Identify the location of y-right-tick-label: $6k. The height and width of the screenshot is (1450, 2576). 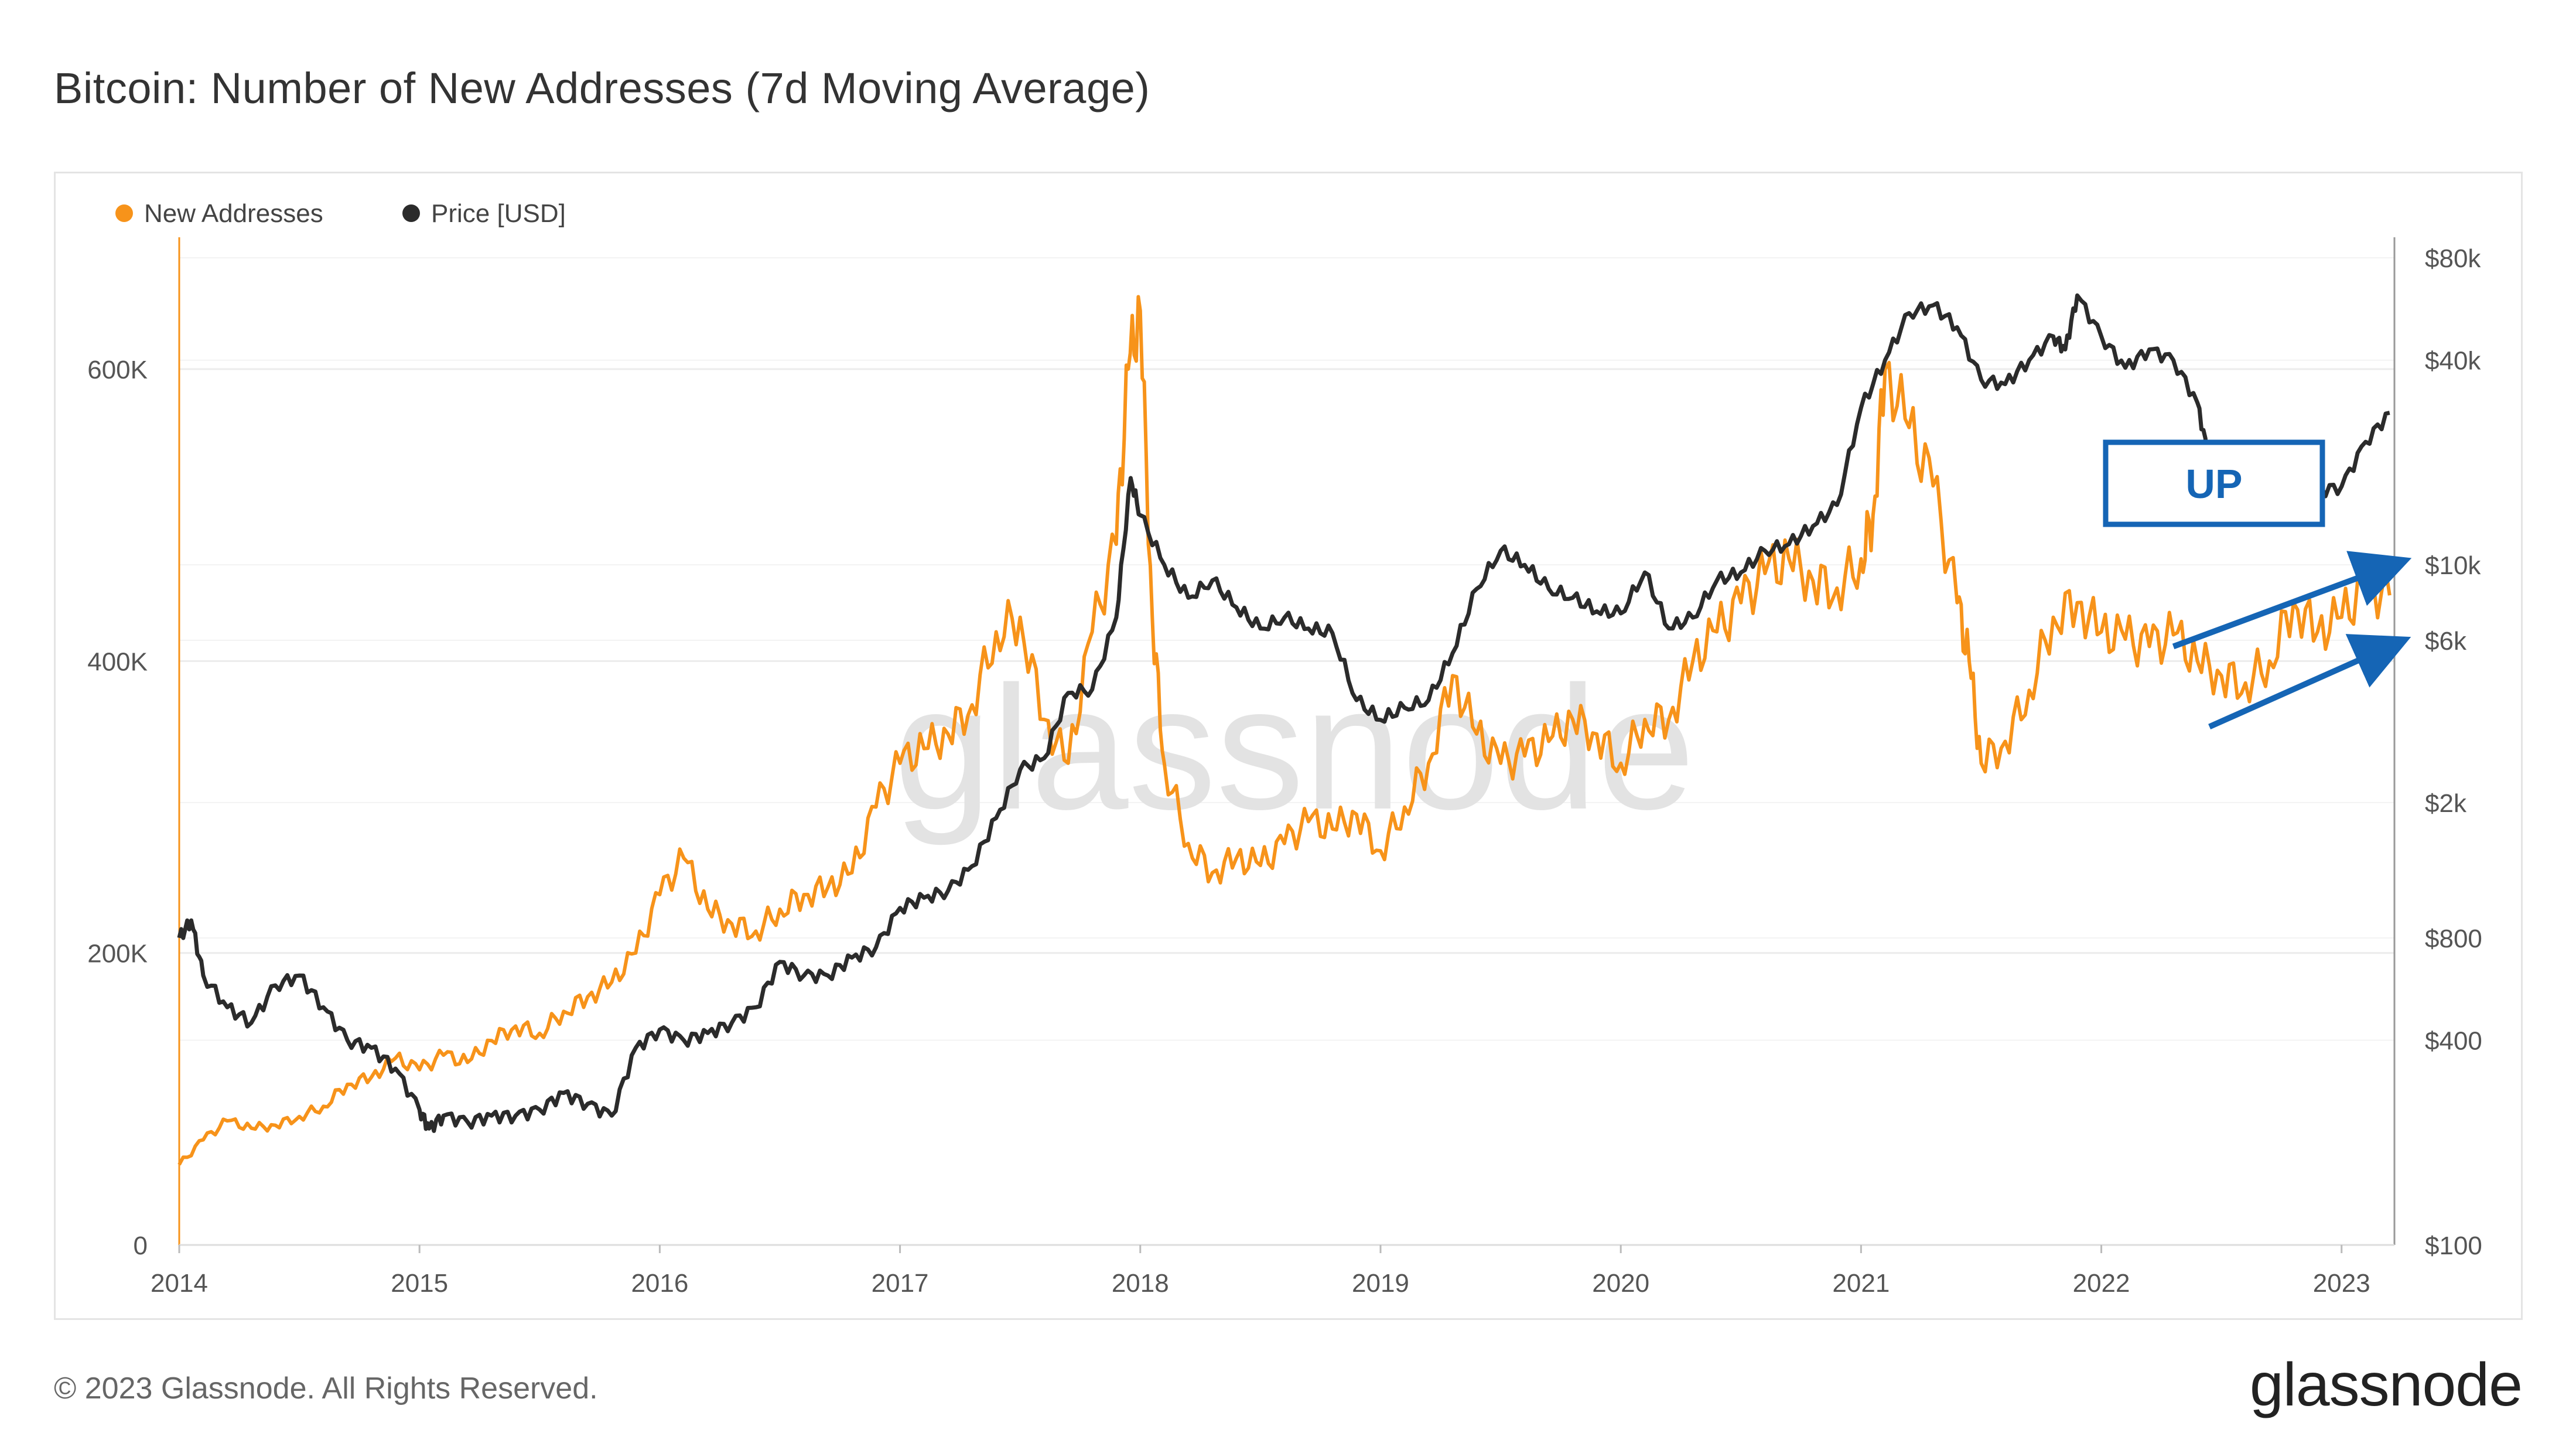
(2446, 641).